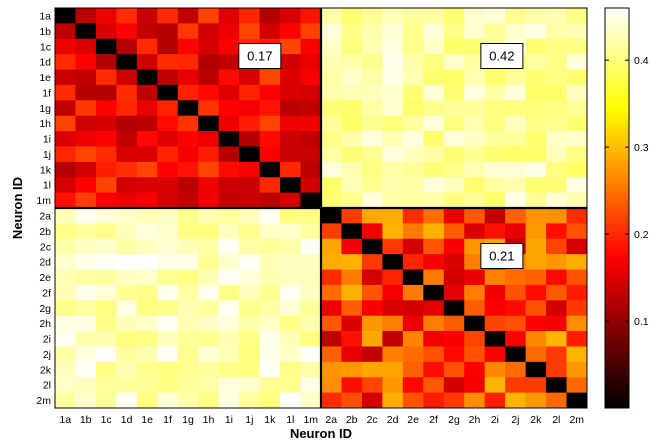  Describe the element at coordinates (43, 201) in the screenshot. I see `y-tick-label: 1m` at that location.